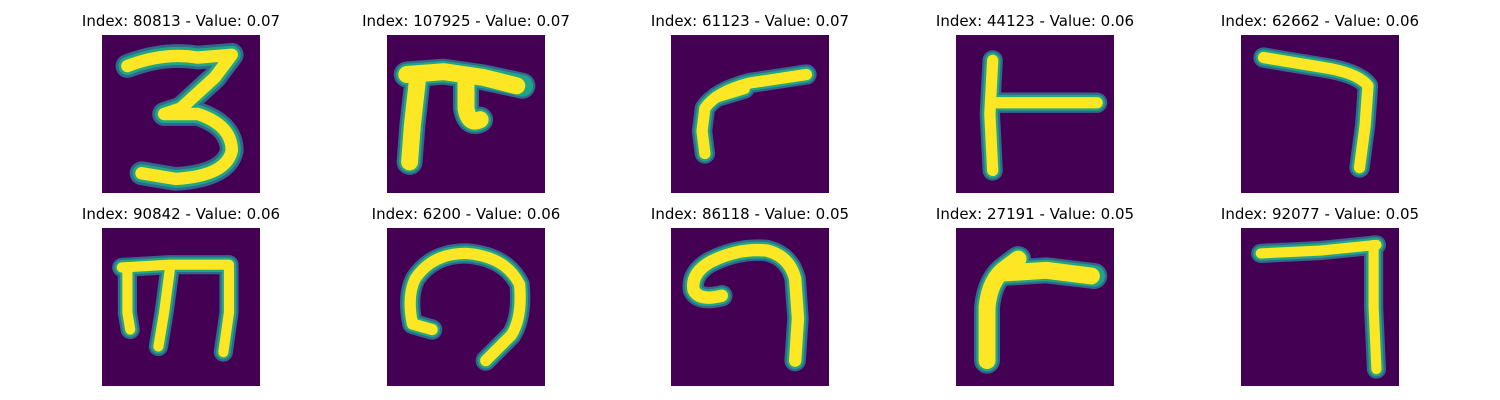 This screenshot has height=400, width=1500. I want to click on image-panel-9: Index: 27191 - Value: 0.05, so click(1035, 295).